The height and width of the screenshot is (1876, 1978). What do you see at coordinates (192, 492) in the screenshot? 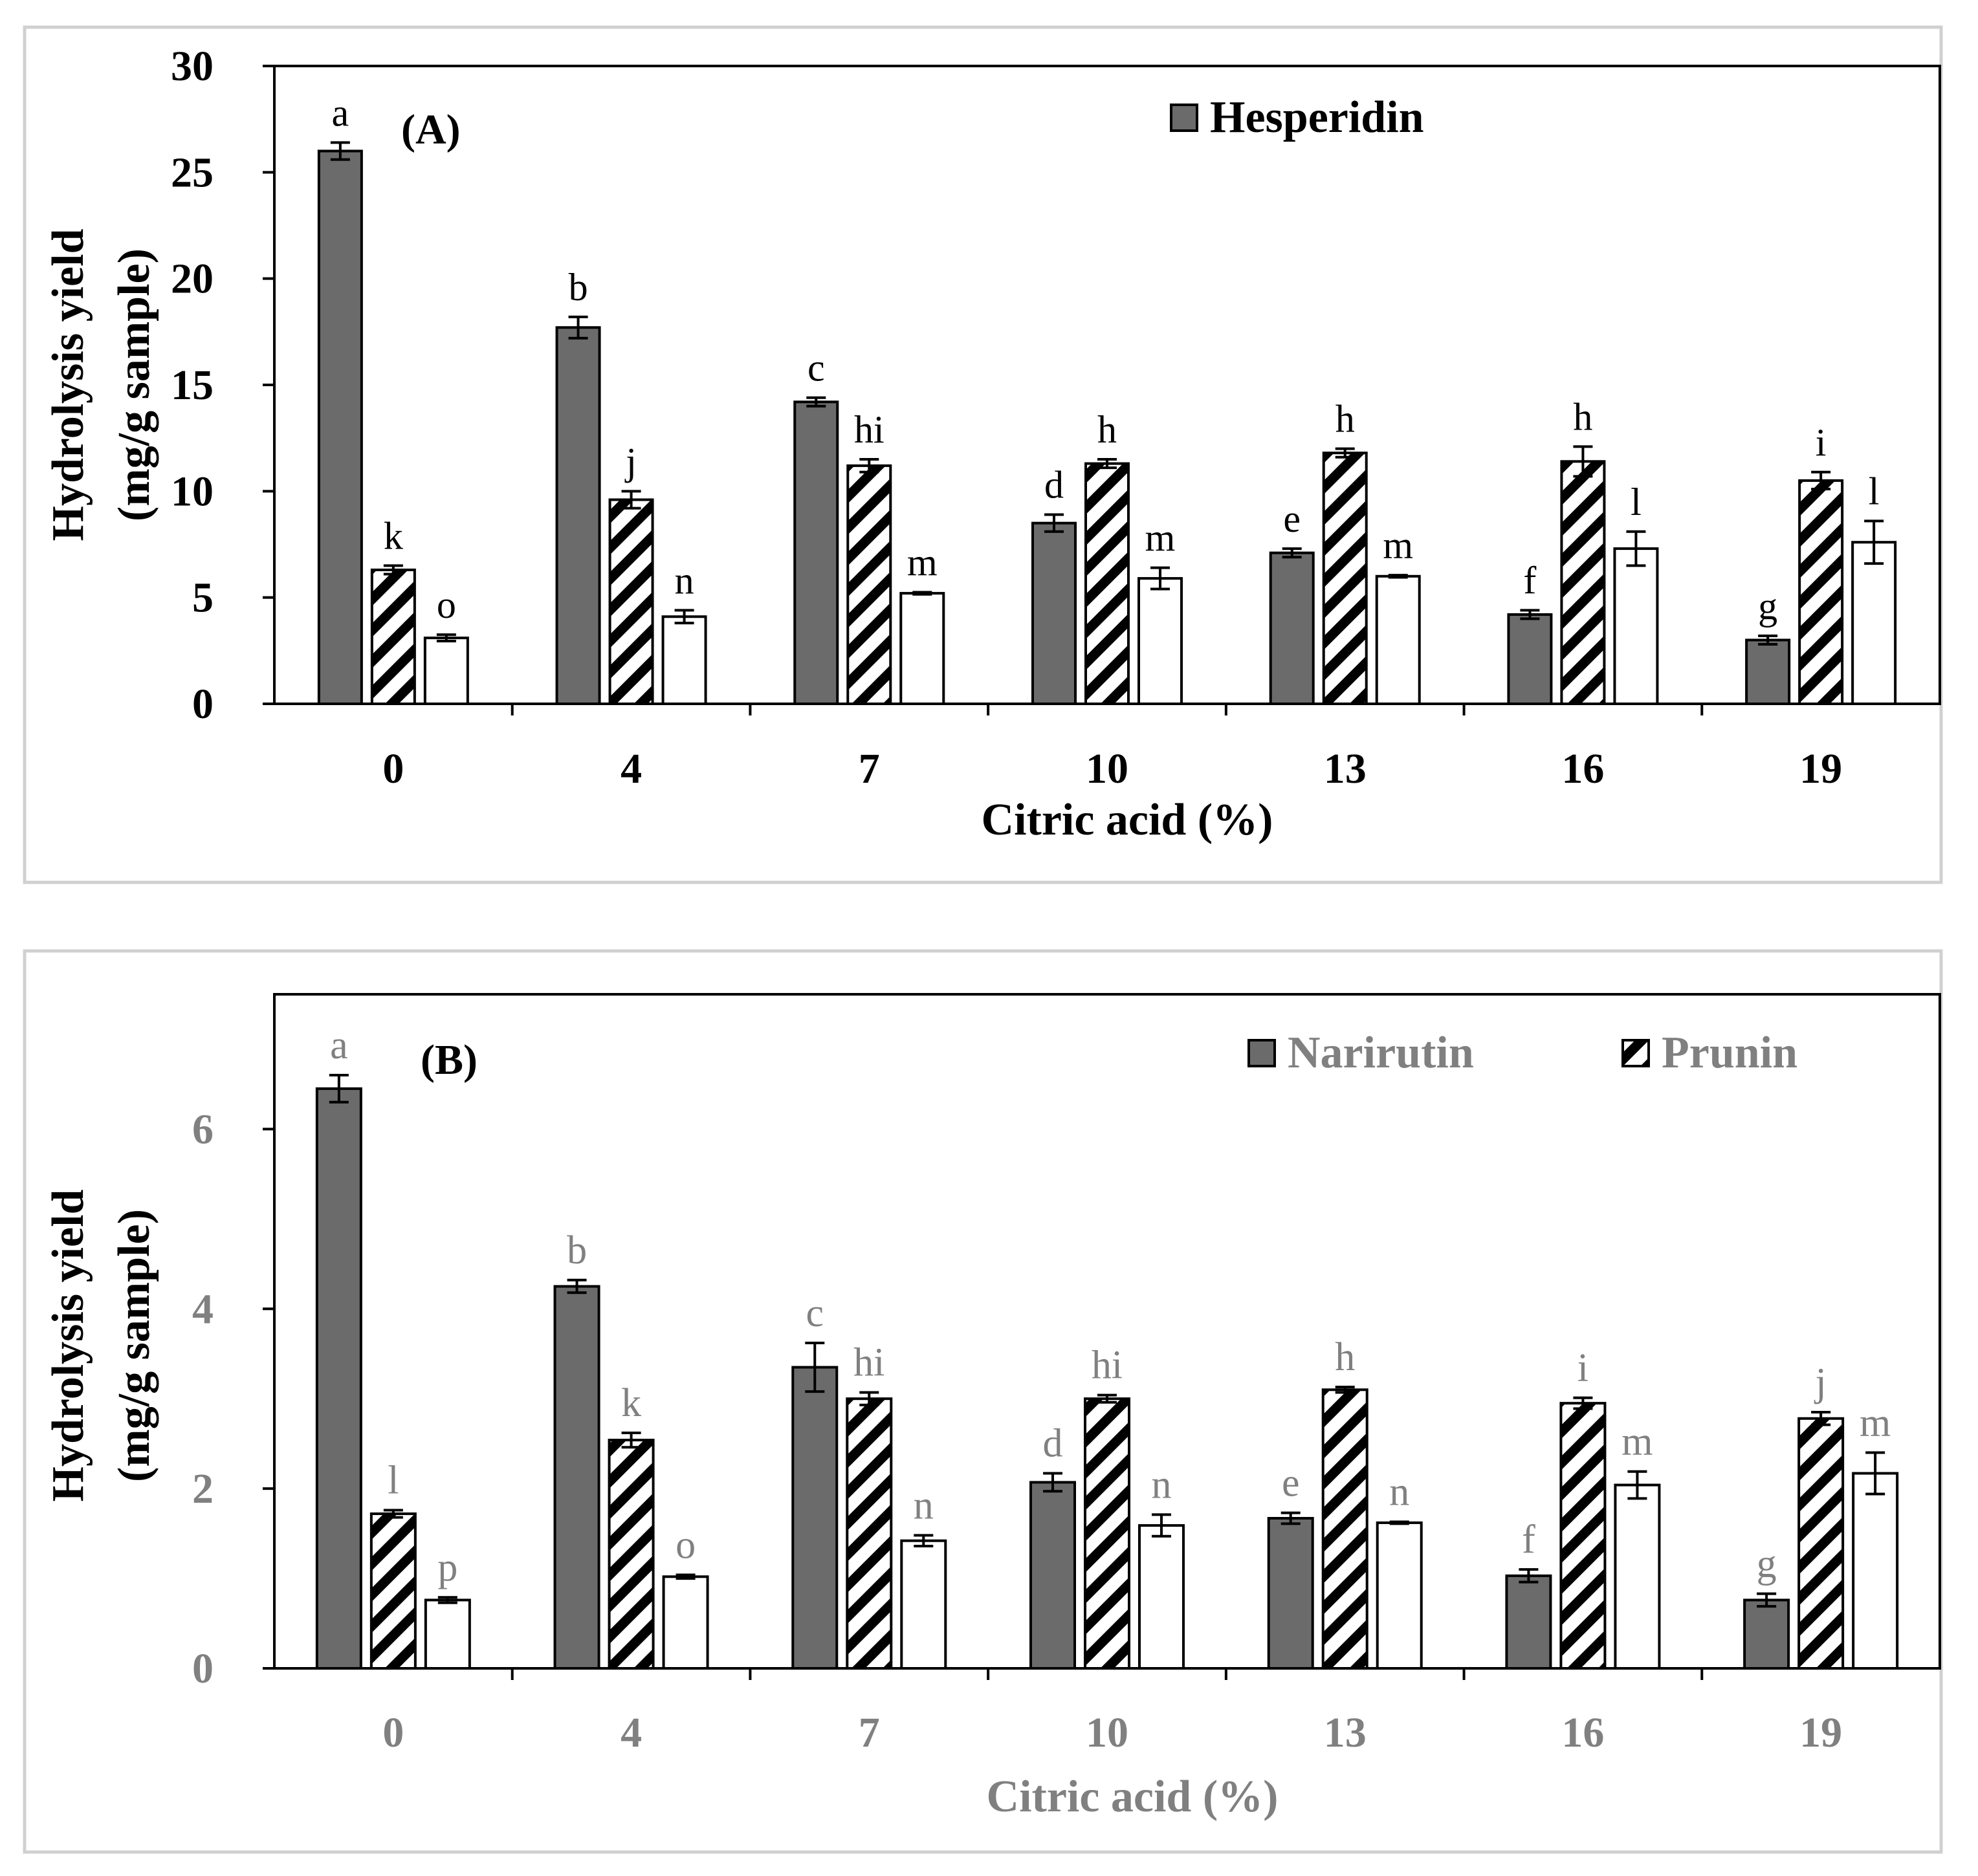
I see `panel-a-y-tick-label: 10` at bounding box center [192, 492].